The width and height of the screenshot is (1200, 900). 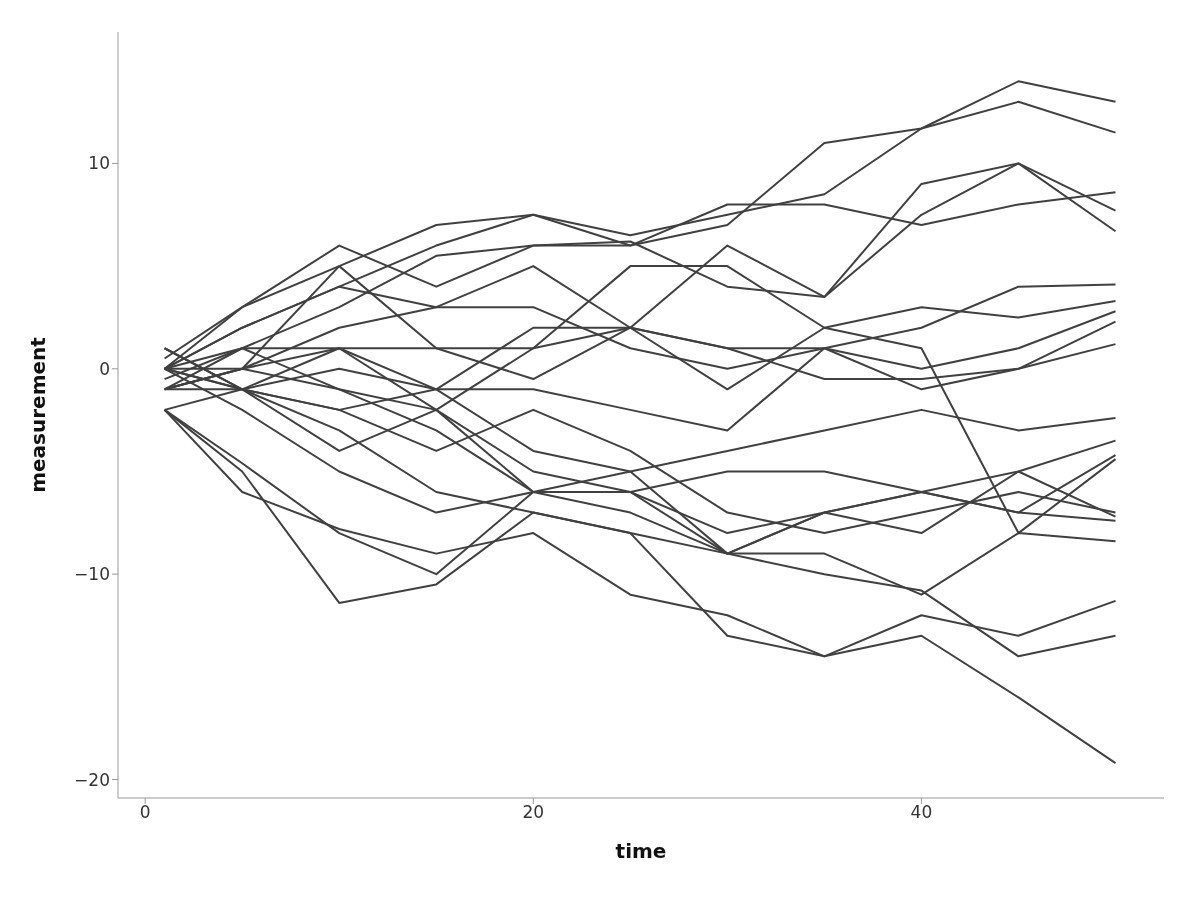 I want to click on x-tick-label: 20, so click(x=533, y=812).